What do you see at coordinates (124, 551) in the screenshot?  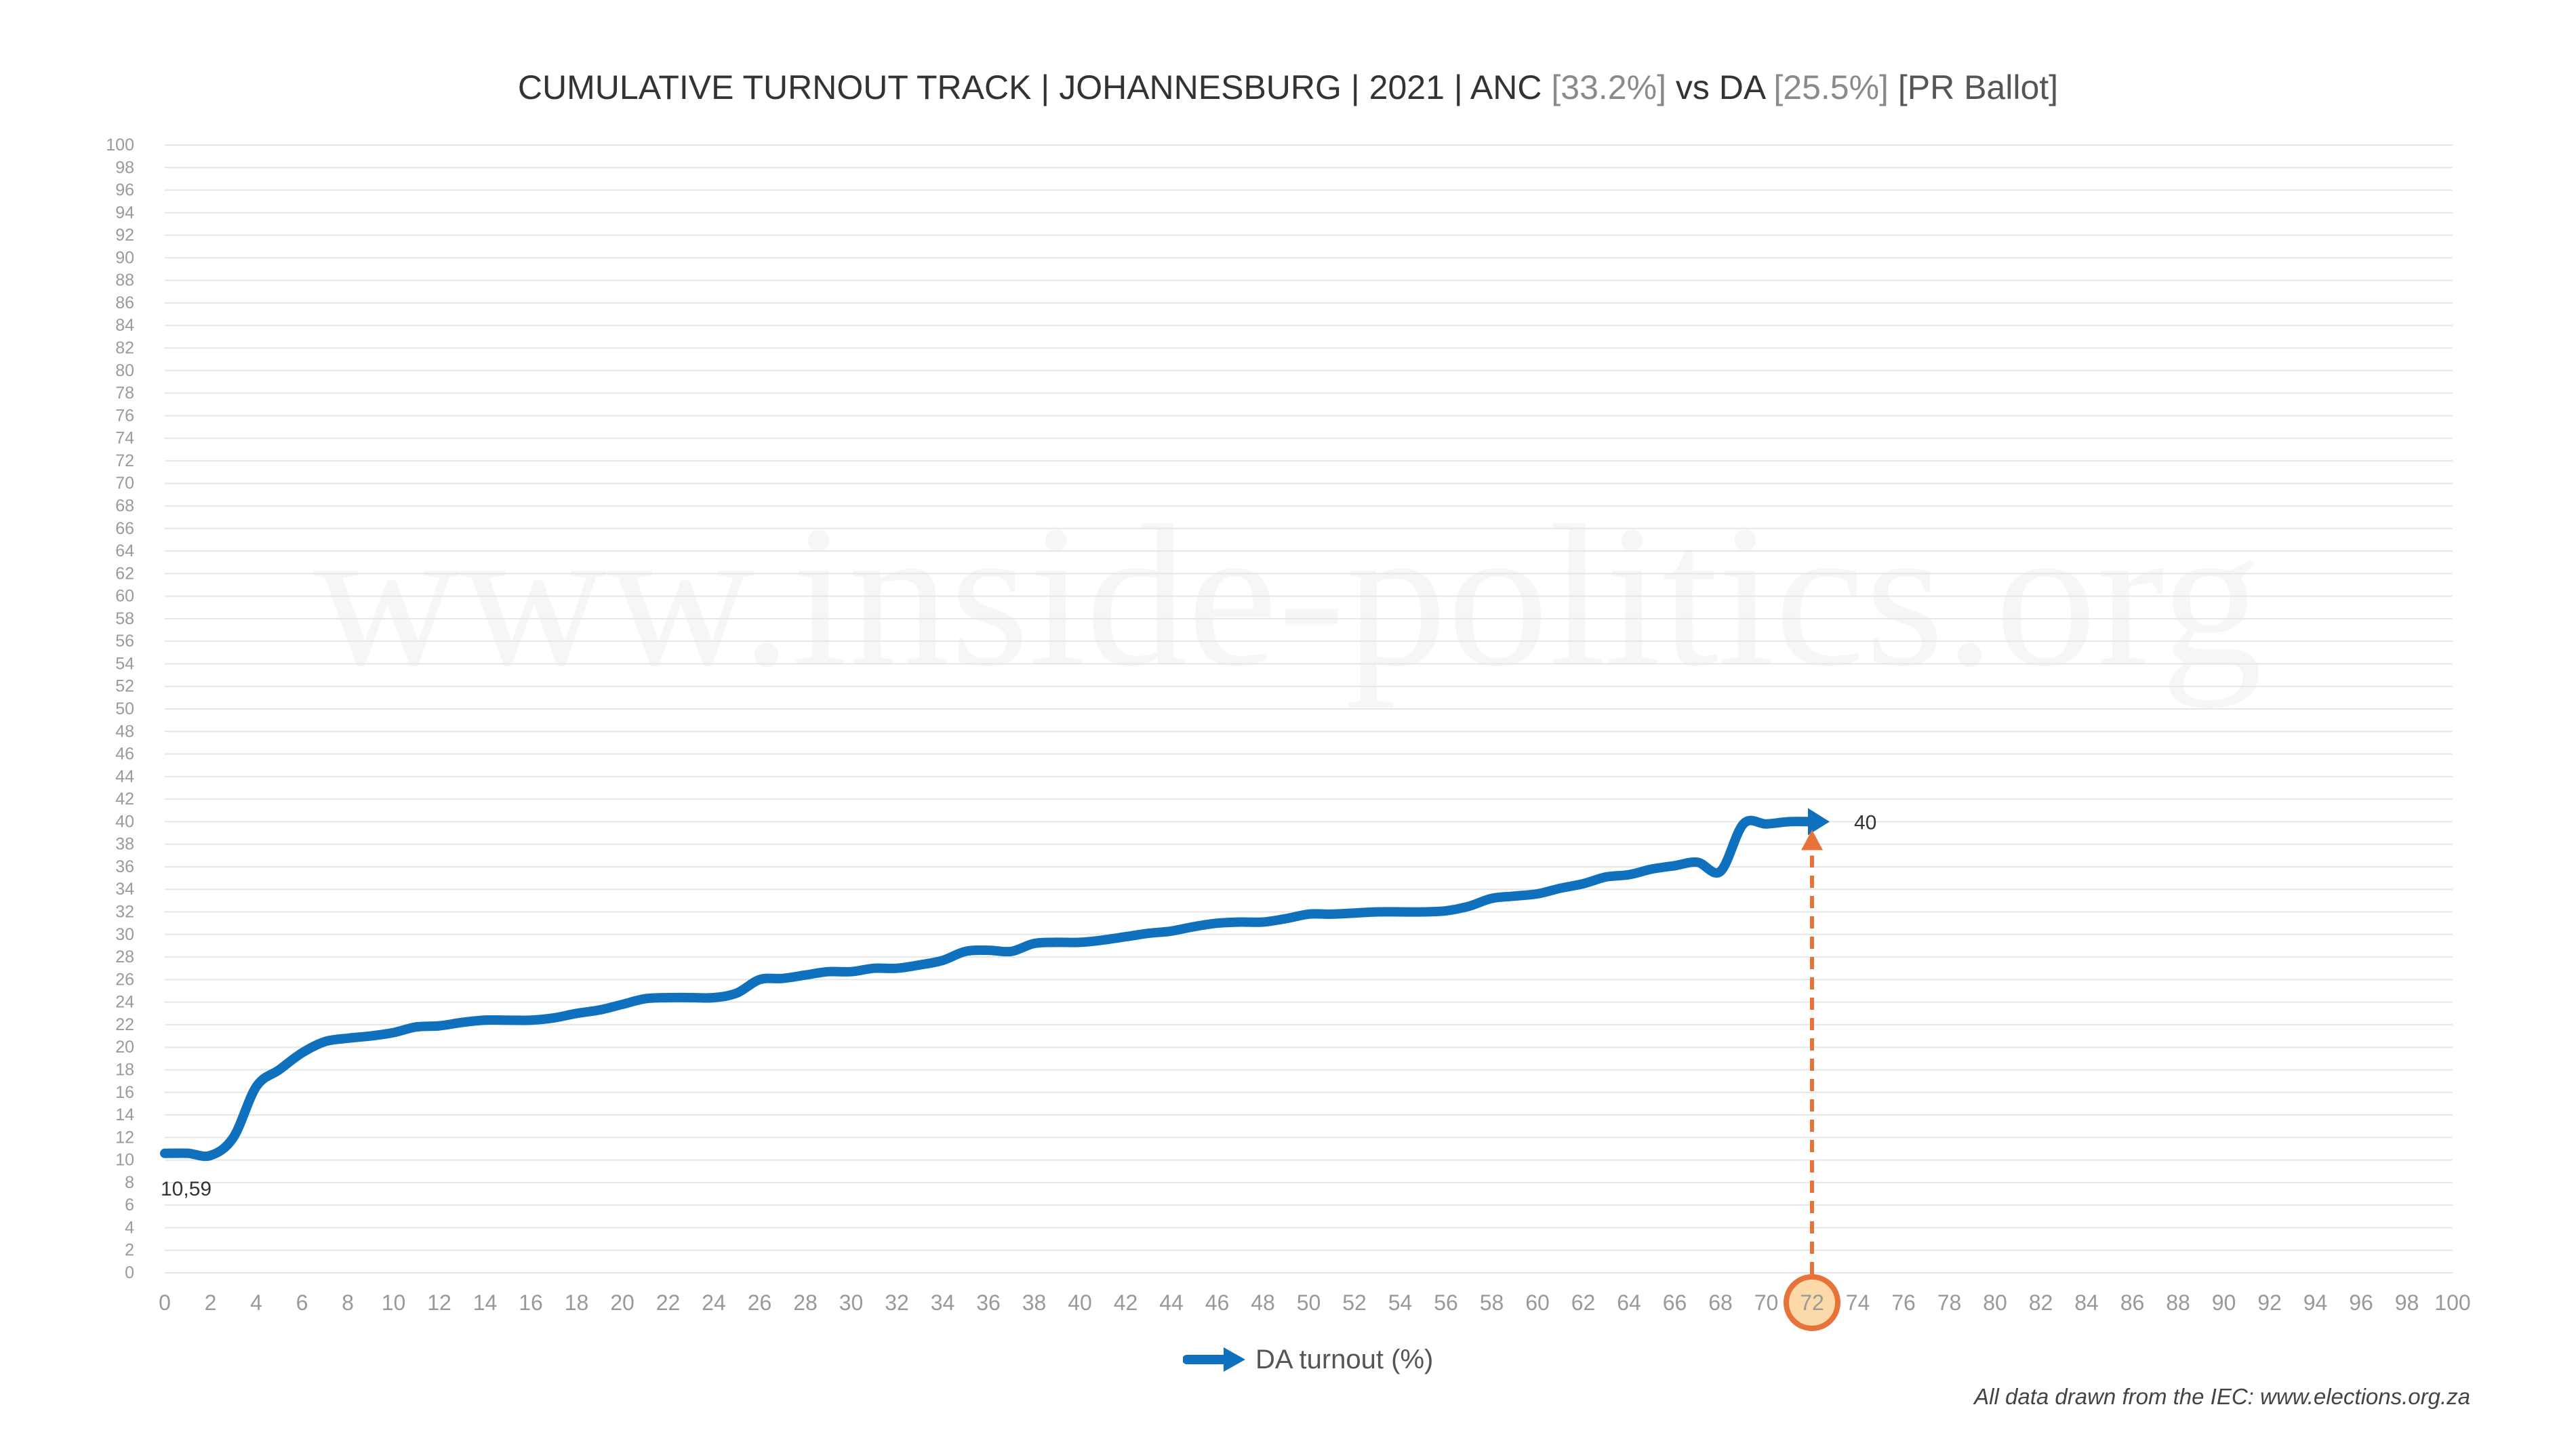 I see `y-tick-label: 64` at bounding box center [124, 551].